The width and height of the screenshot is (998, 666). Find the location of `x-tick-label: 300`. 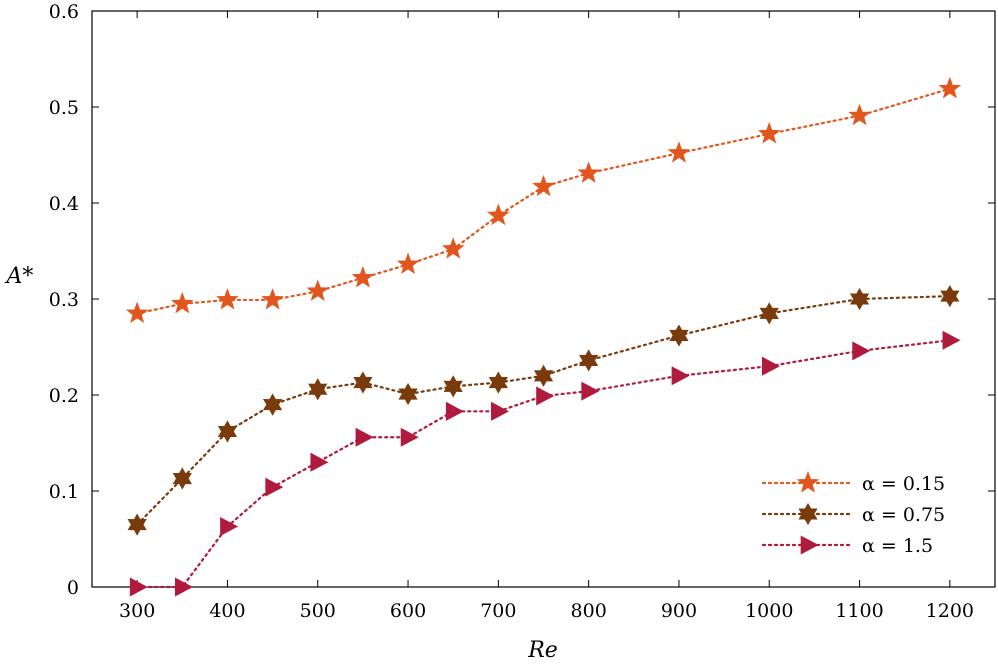

x-tick-label: 300 is located at coordinates (137, 611).